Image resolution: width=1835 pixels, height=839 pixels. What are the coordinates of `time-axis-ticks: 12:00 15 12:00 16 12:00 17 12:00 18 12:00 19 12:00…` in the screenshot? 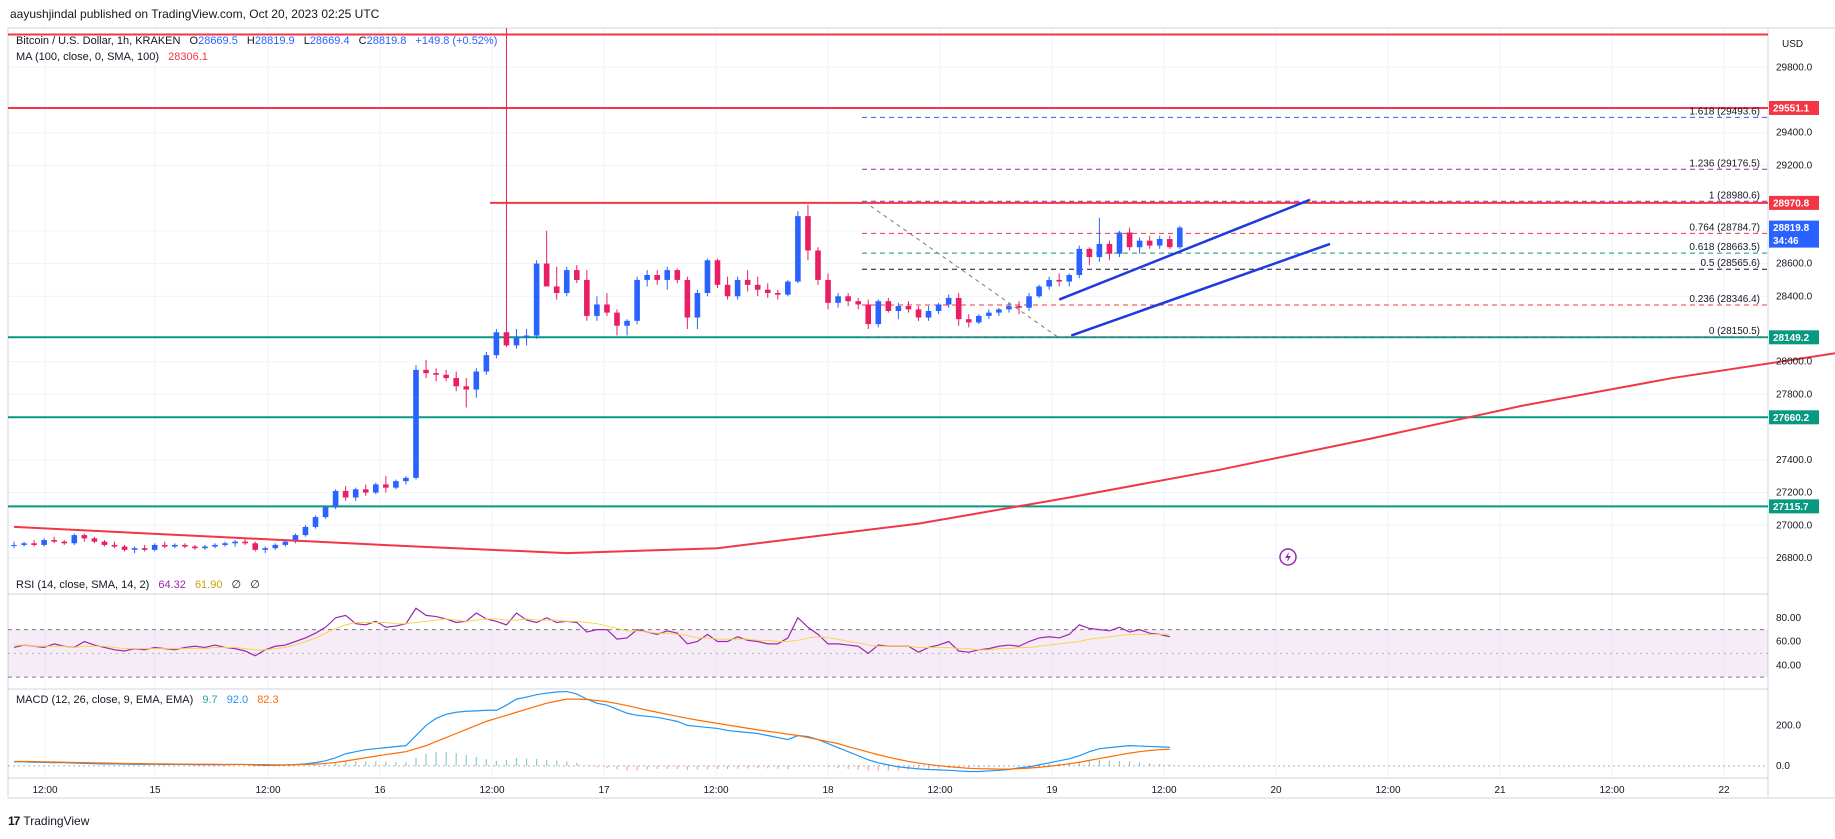 It's located at (881, 790).